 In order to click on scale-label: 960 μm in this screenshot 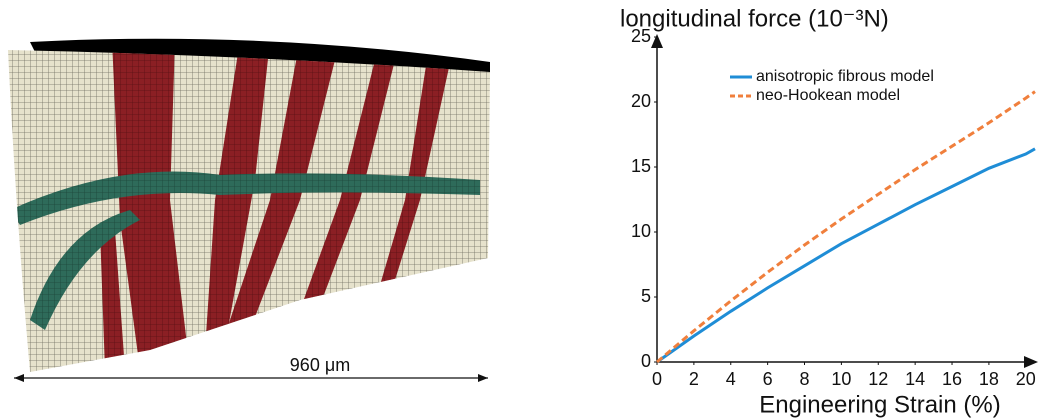, I will do `click(320, 365)`.